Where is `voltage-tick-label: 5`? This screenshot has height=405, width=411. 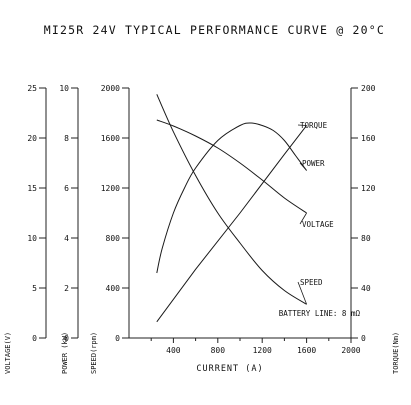 voltage-tick-label: 5 is located at coordinates (34, 288).